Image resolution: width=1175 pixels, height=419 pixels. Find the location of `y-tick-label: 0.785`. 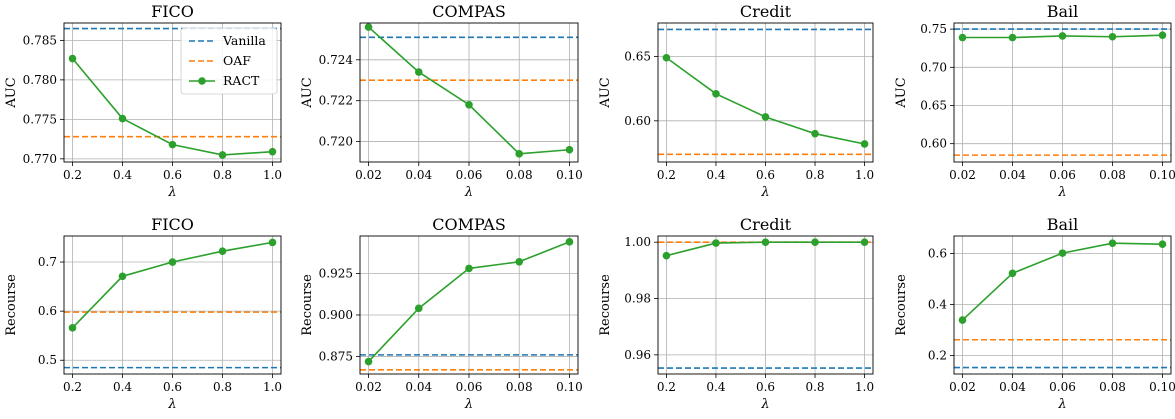

y-tick-label: 0.785 is located at coordinates (40, 40).